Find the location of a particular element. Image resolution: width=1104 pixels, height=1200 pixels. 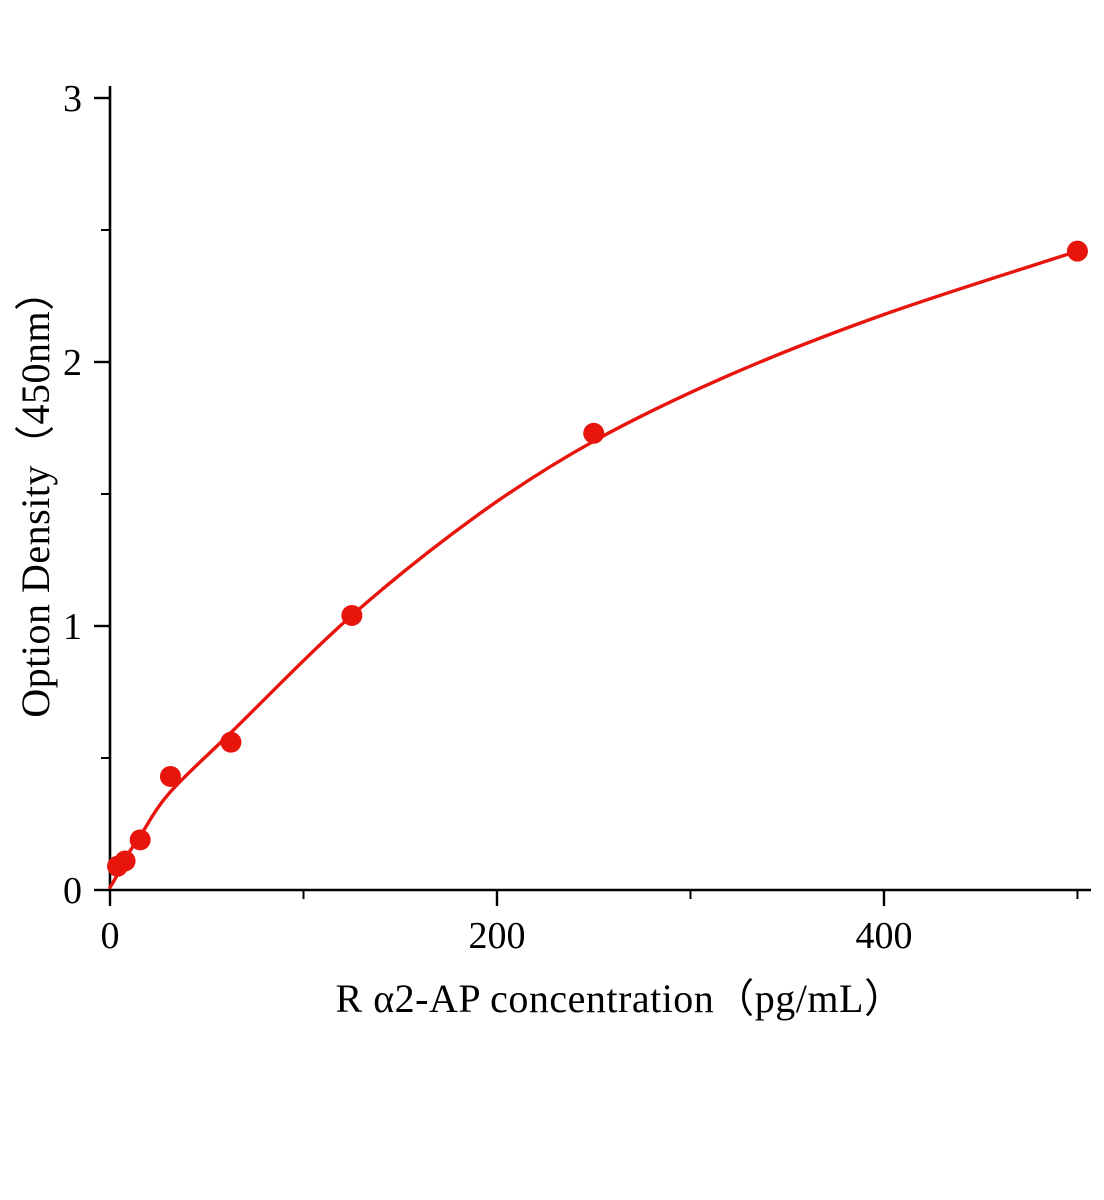

y-tick-label: 0 is located at coordinates (72, 891).